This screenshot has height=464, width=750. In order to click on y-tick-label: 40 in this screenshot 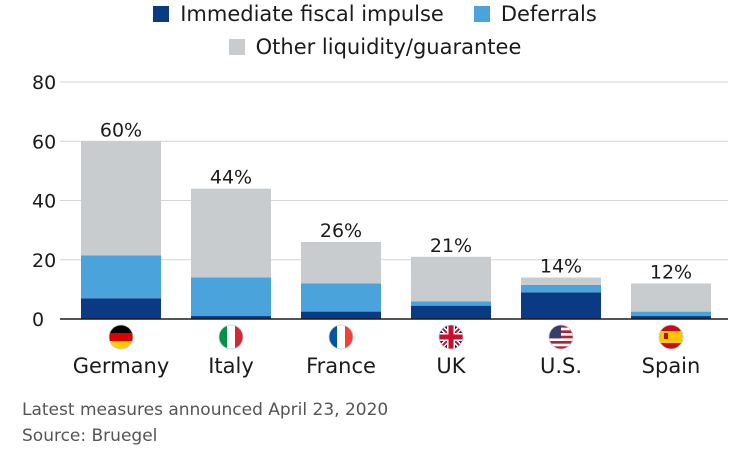, I will do `click(44, 202)`.